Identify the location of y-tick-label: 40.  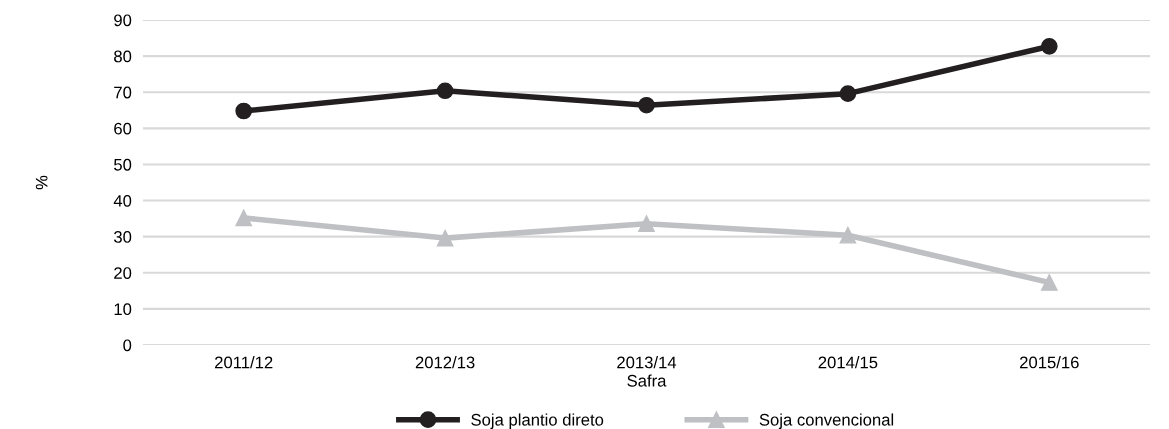
(122, 200).